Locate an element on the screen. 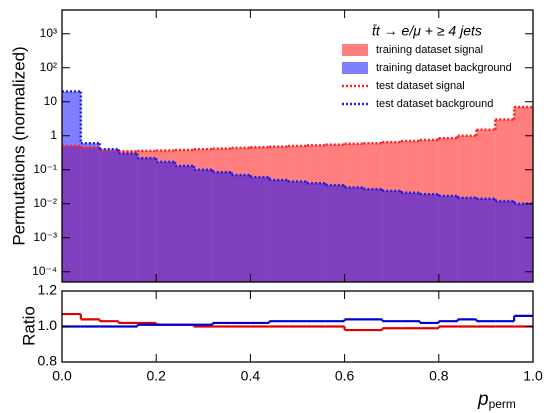 The image size is (550, 413). y-tick-label: 10⁻⁴ is located at coordinates (44, 271).